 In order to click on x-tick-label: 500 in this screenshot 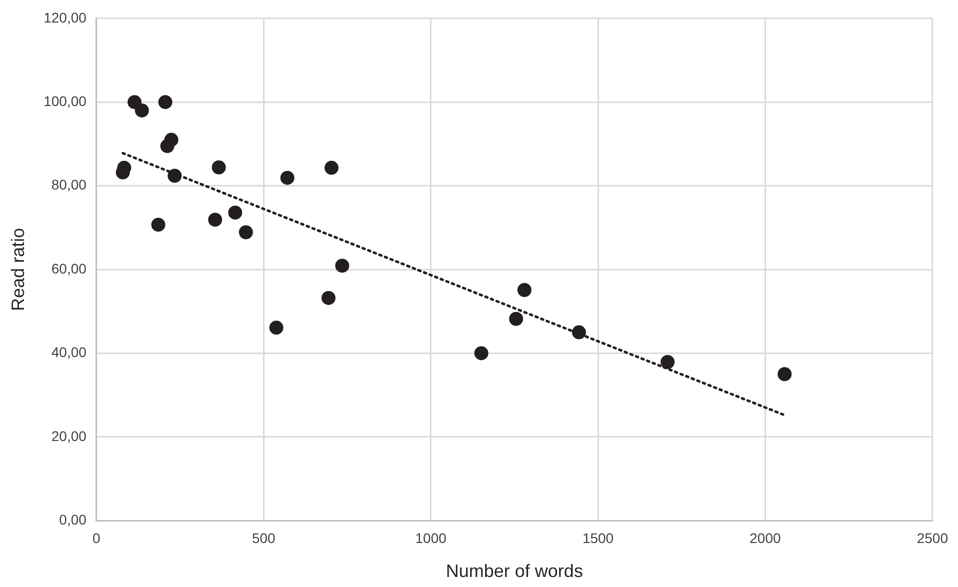, I will do `click(264, 538)`.